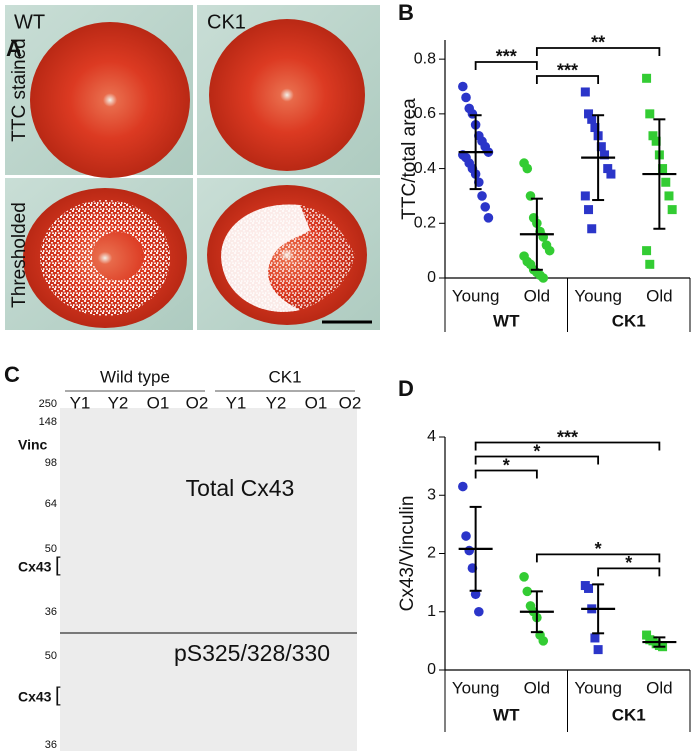  I want to click on y-tick-label: 0.8, so click(425, 58).